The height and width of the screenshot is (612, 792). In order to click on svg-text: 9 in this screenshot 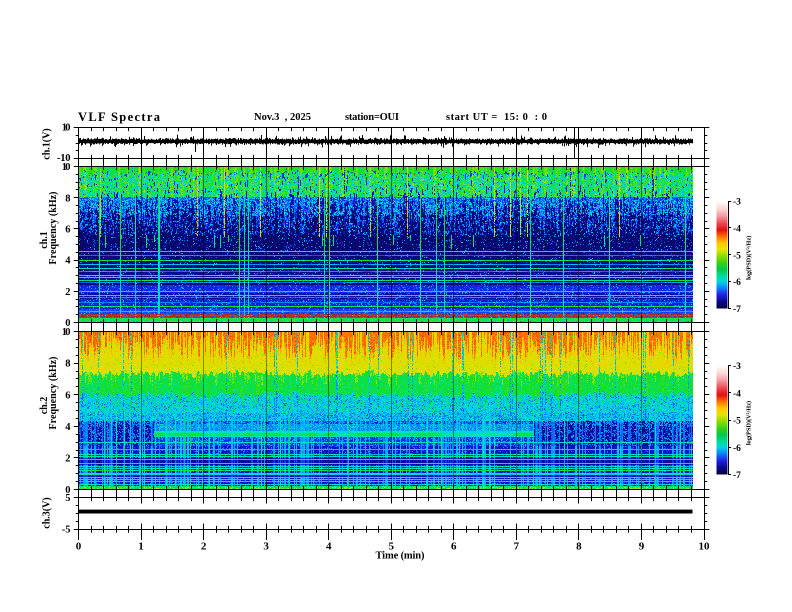, I will do `click(642, 546)`.